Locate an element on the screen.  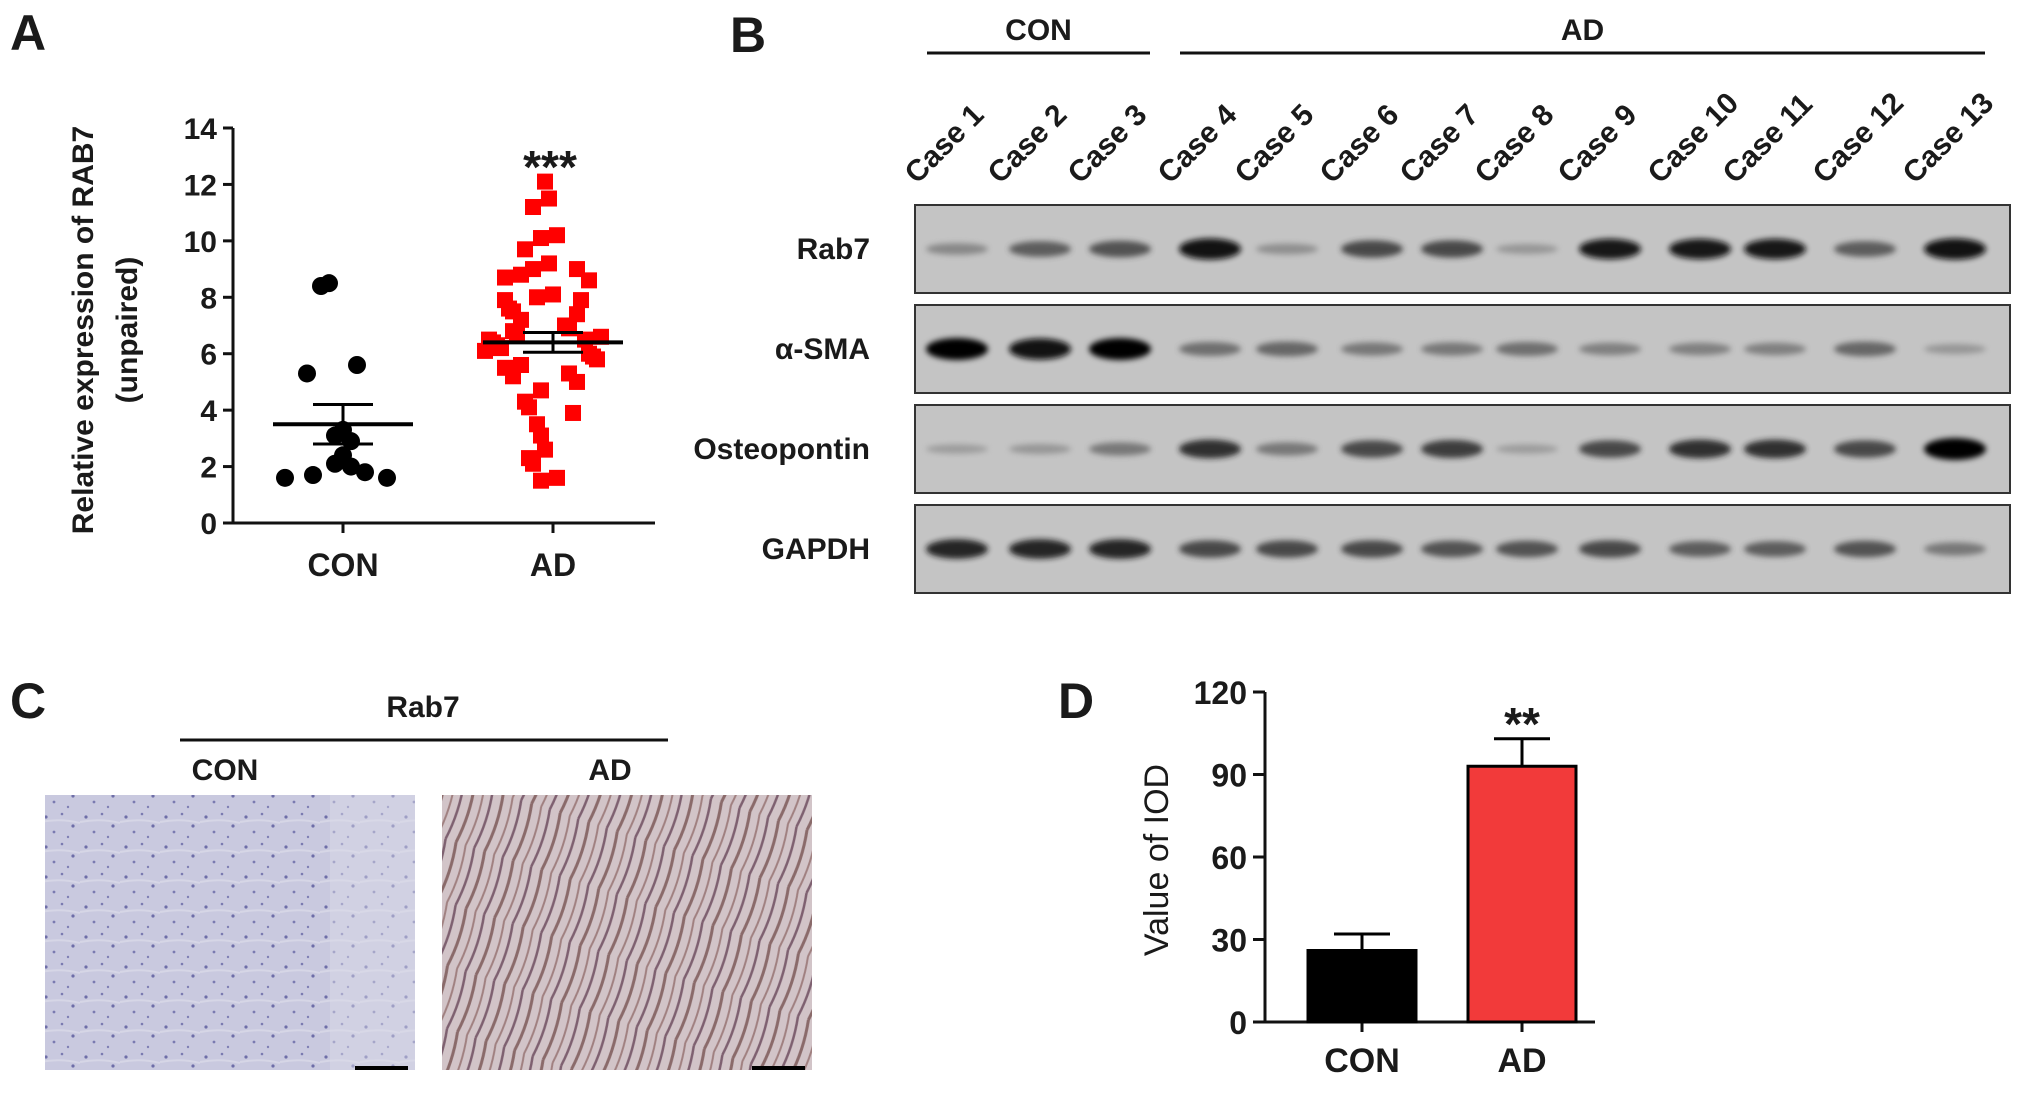
panel-d-bar-chart: 0 30 60 90 120 CON AD Value of IOD ** is located at coordinates (1366, 877).